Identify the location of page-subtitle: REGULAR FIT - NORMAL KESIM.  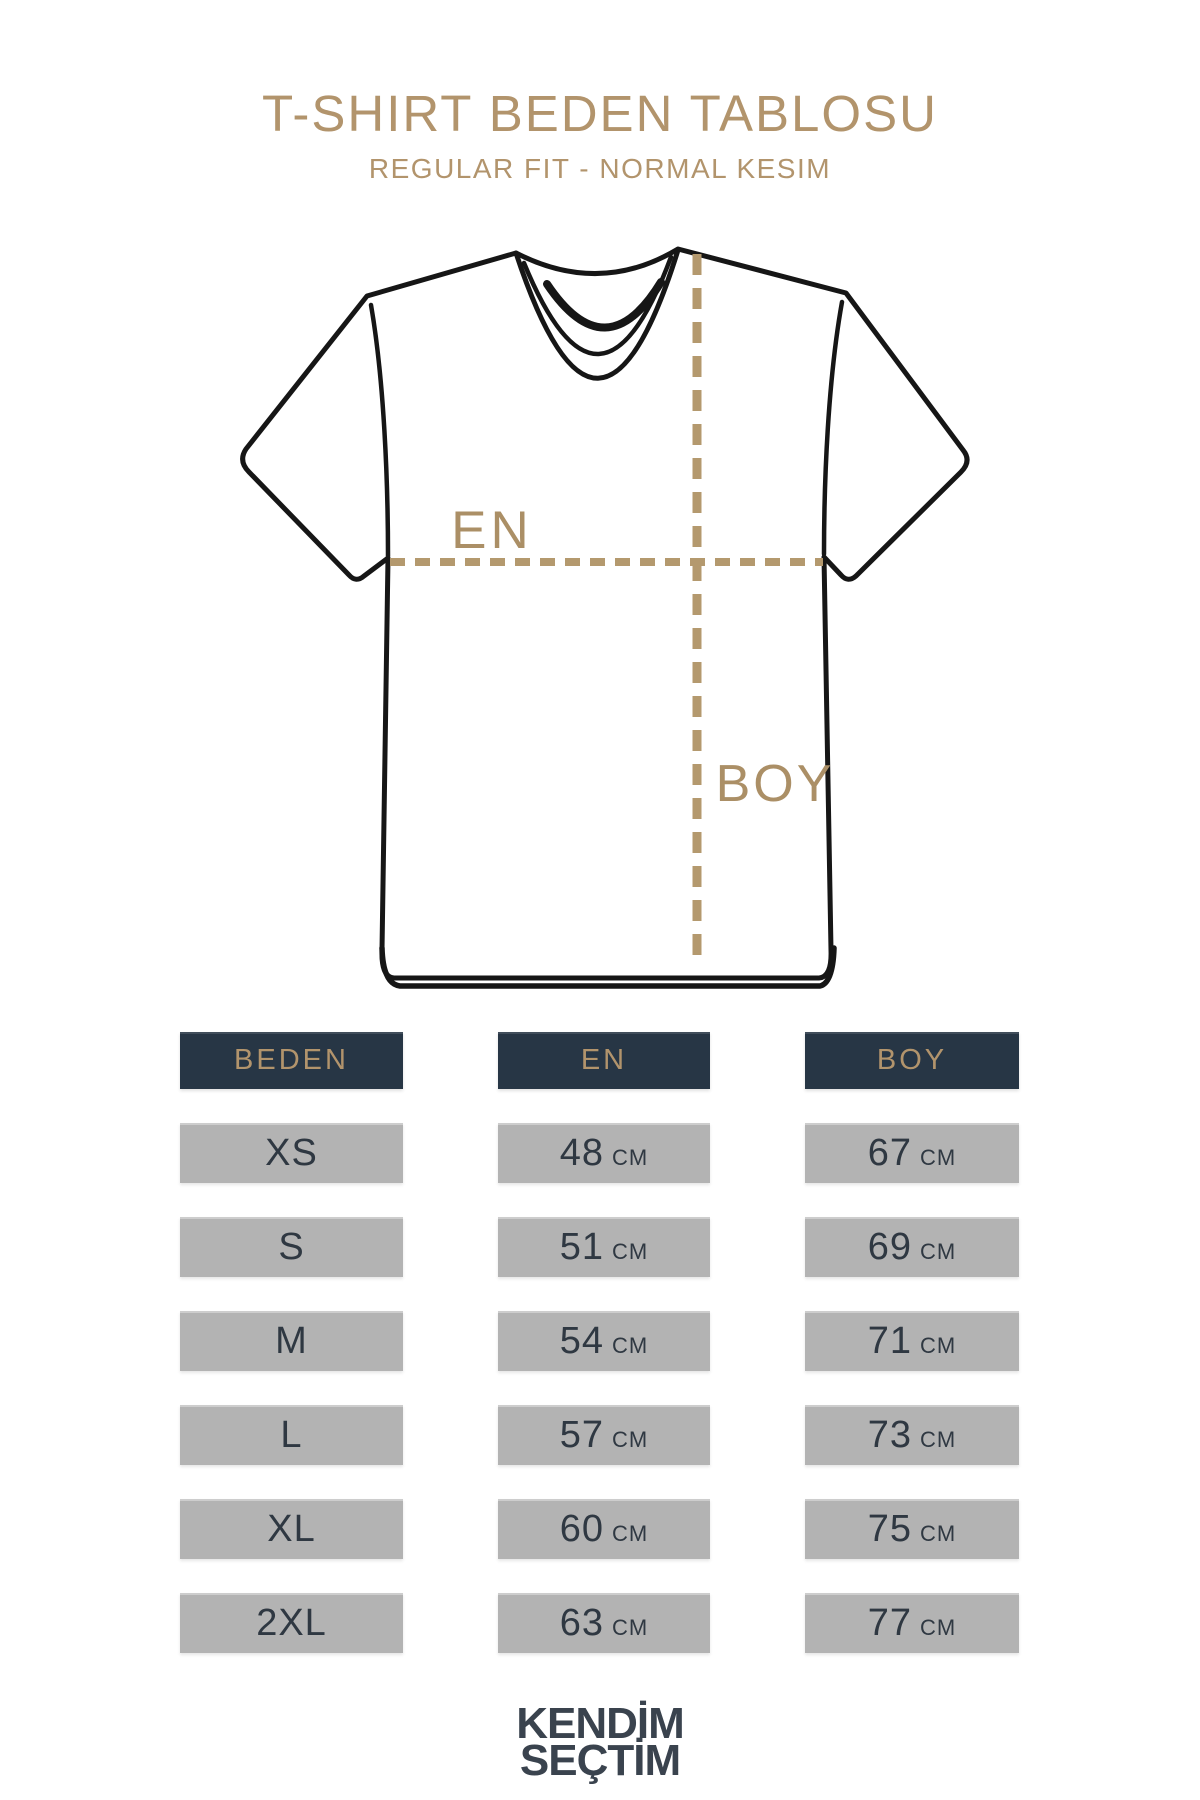
(600, 168).